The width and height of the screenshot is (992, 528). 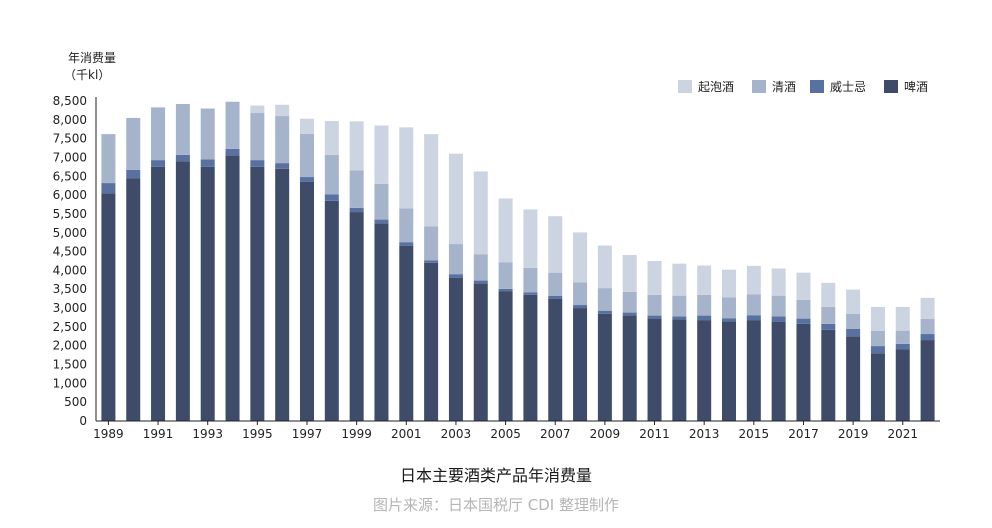 I want to click on x-tick-label: 1995, so click(x=257, y=434).